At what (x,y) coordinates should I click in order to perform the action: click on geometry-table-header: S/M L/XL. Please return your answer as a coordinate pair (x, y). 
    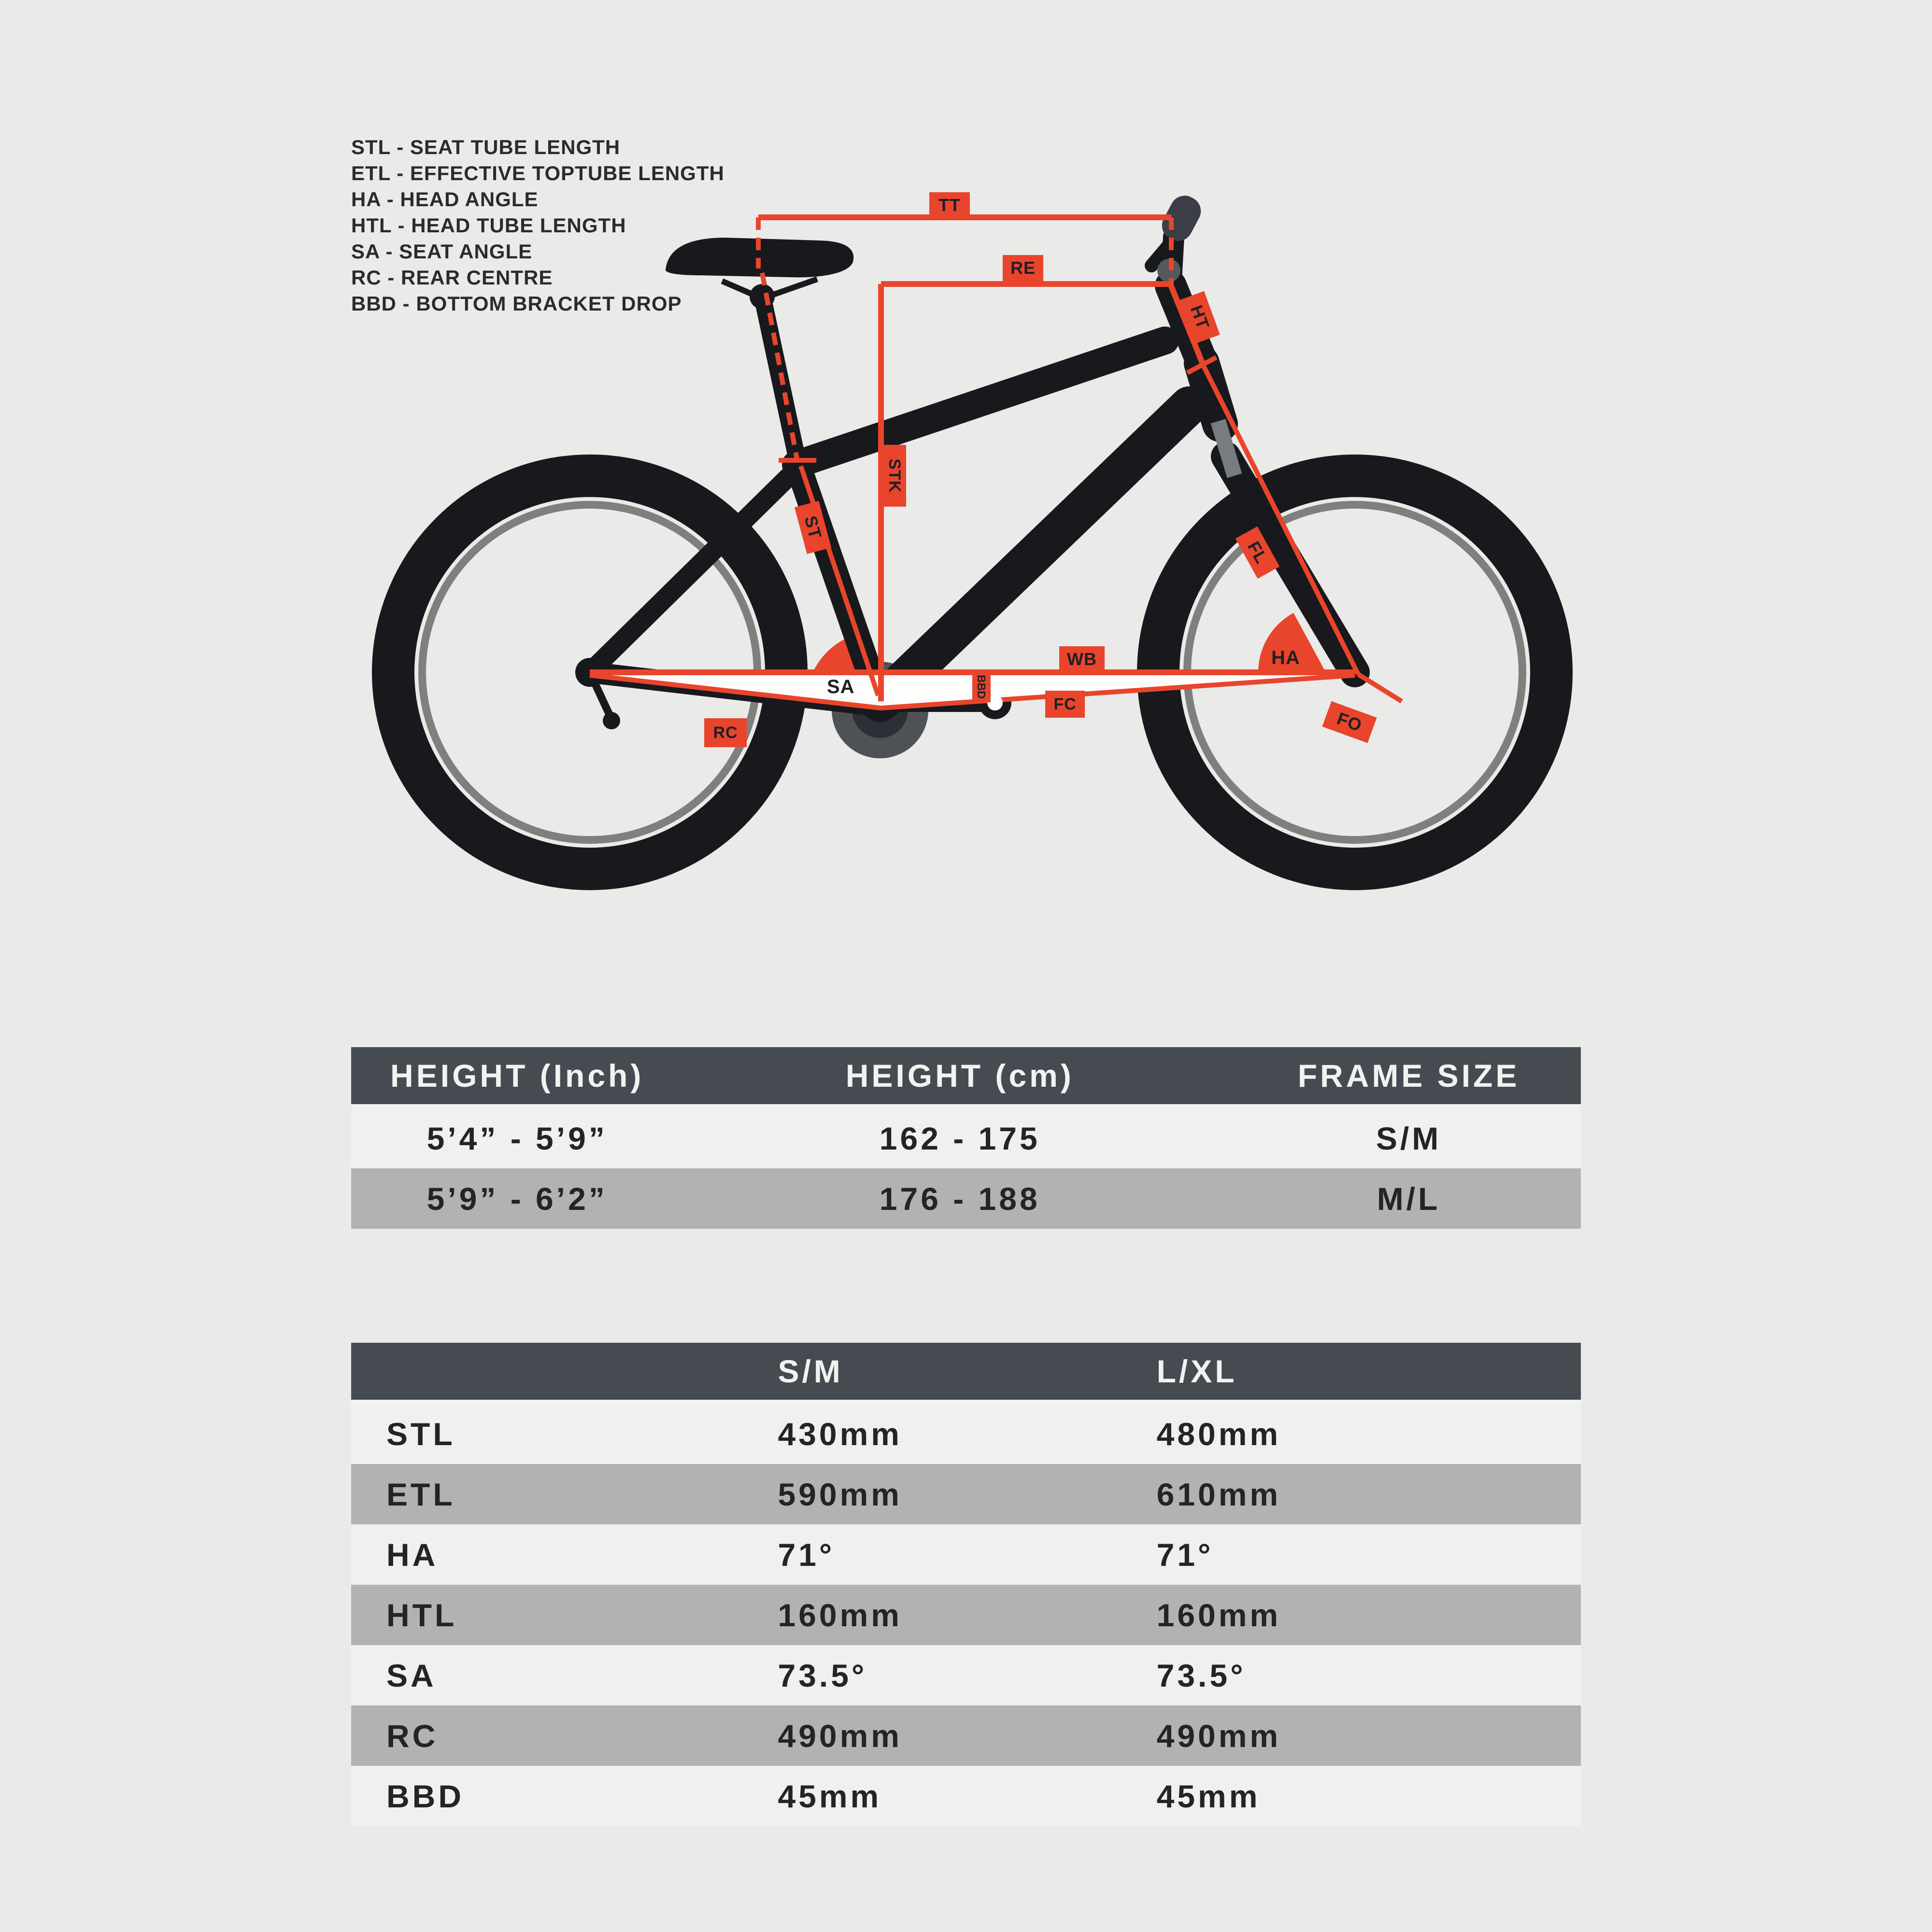
    Looking at the image, I should click on (966, 1373).